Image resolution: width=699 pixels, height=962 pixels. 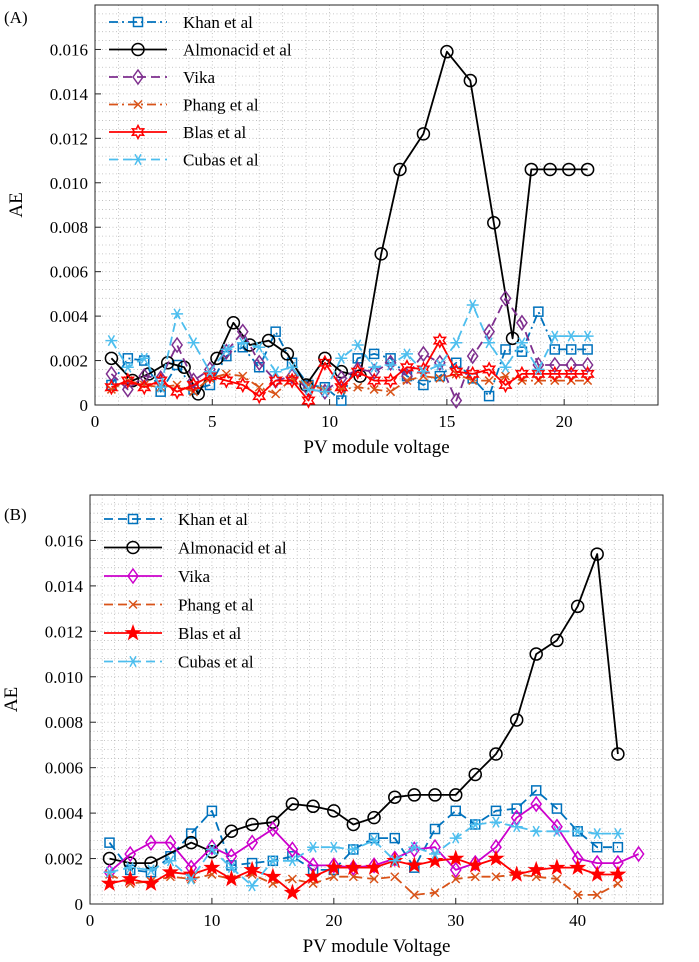 What do you see at coordinates (455, 920) in the screenshot?
I see `panel-b-x-tick-label: 30` at bounding box center [455, 920].